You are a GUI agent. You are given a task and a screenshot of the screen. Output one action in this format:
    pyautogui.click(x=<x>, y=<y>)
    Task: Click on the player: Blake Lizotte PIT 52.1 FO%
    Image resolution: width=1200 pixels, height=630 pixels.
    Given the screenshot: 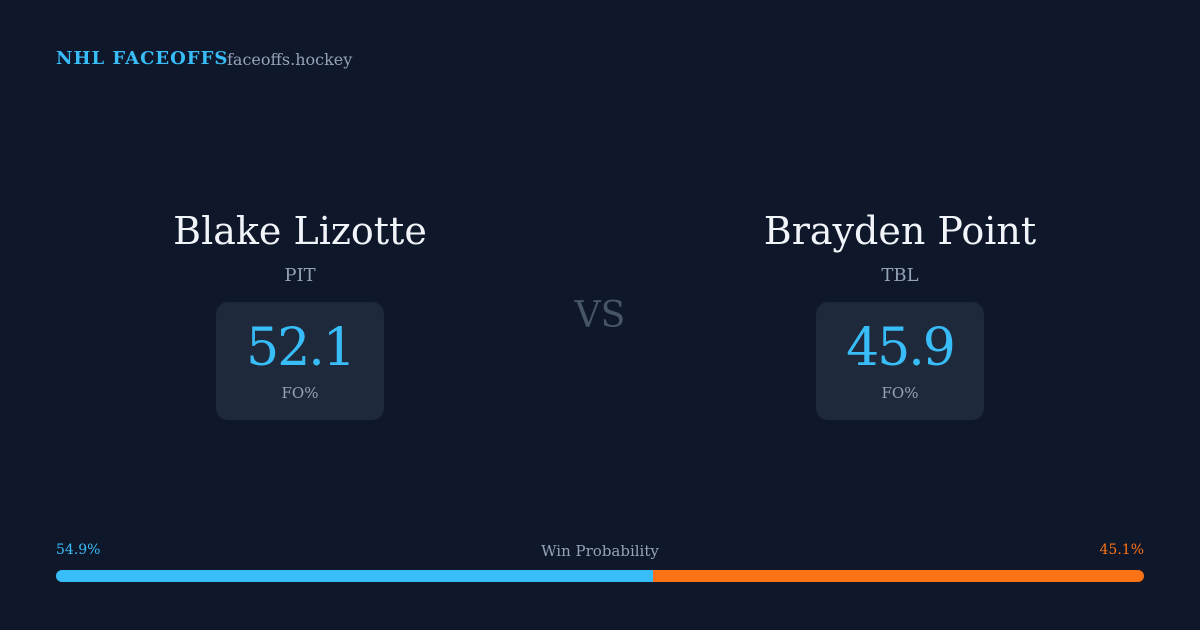 What is the action you would take?
    pyautogui.click(x=300, y=312)
    